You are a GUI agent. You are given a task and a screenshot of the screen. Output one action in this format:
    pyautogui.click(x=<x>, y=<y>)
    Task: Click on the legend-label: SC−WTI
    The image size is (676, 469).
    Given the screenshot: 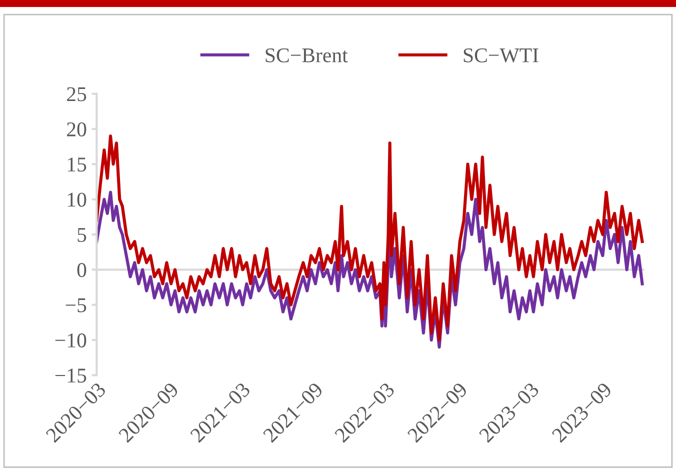 What is the action you would take?
    pyautogui.click(x=501, y=55)
    